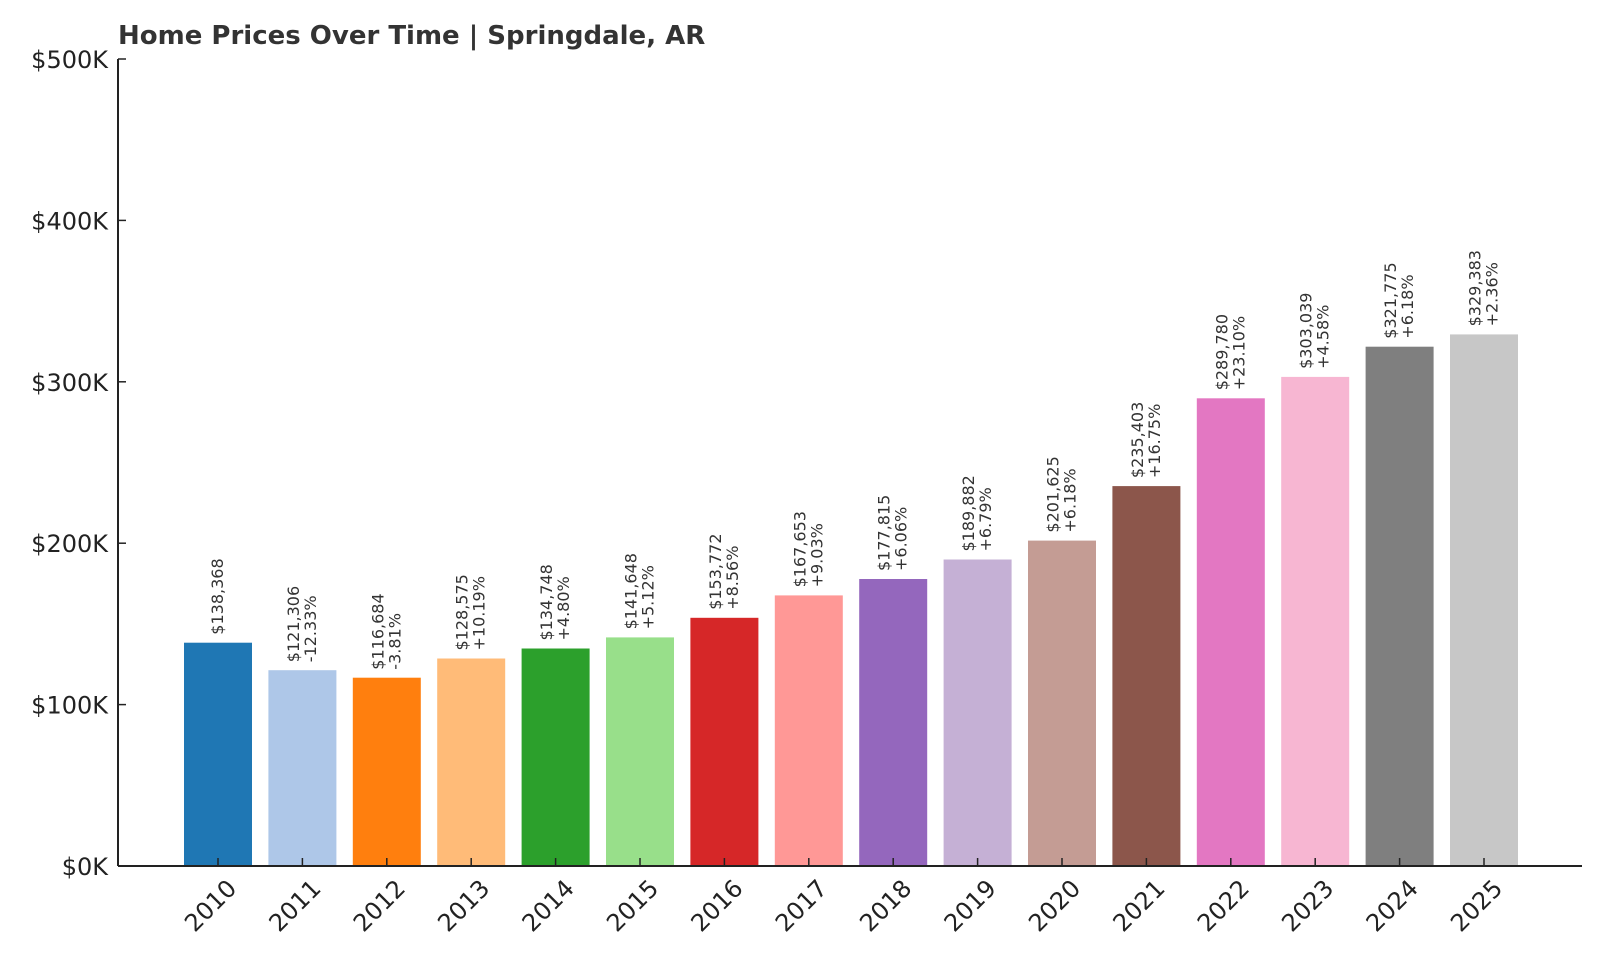  What do you see at coordinates (1139, 905) in the screenshot?
I see `xtick-label-2021: 2021` at bounding box center [1139, 905].